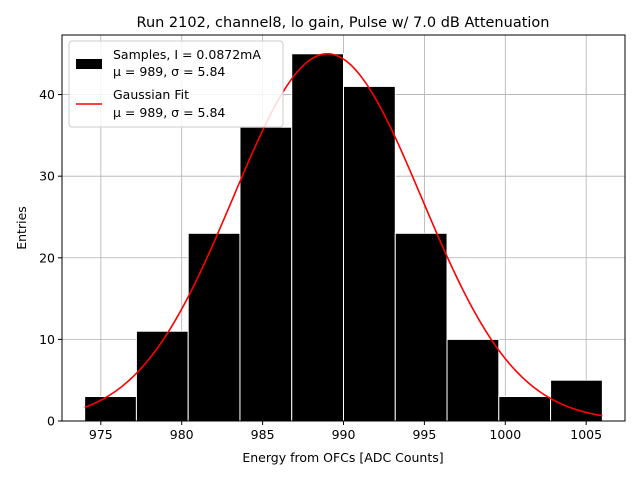  Describe the element at coordinates (21, 228) in the screenshot. I see `y-axis-label: Entries` at that location.